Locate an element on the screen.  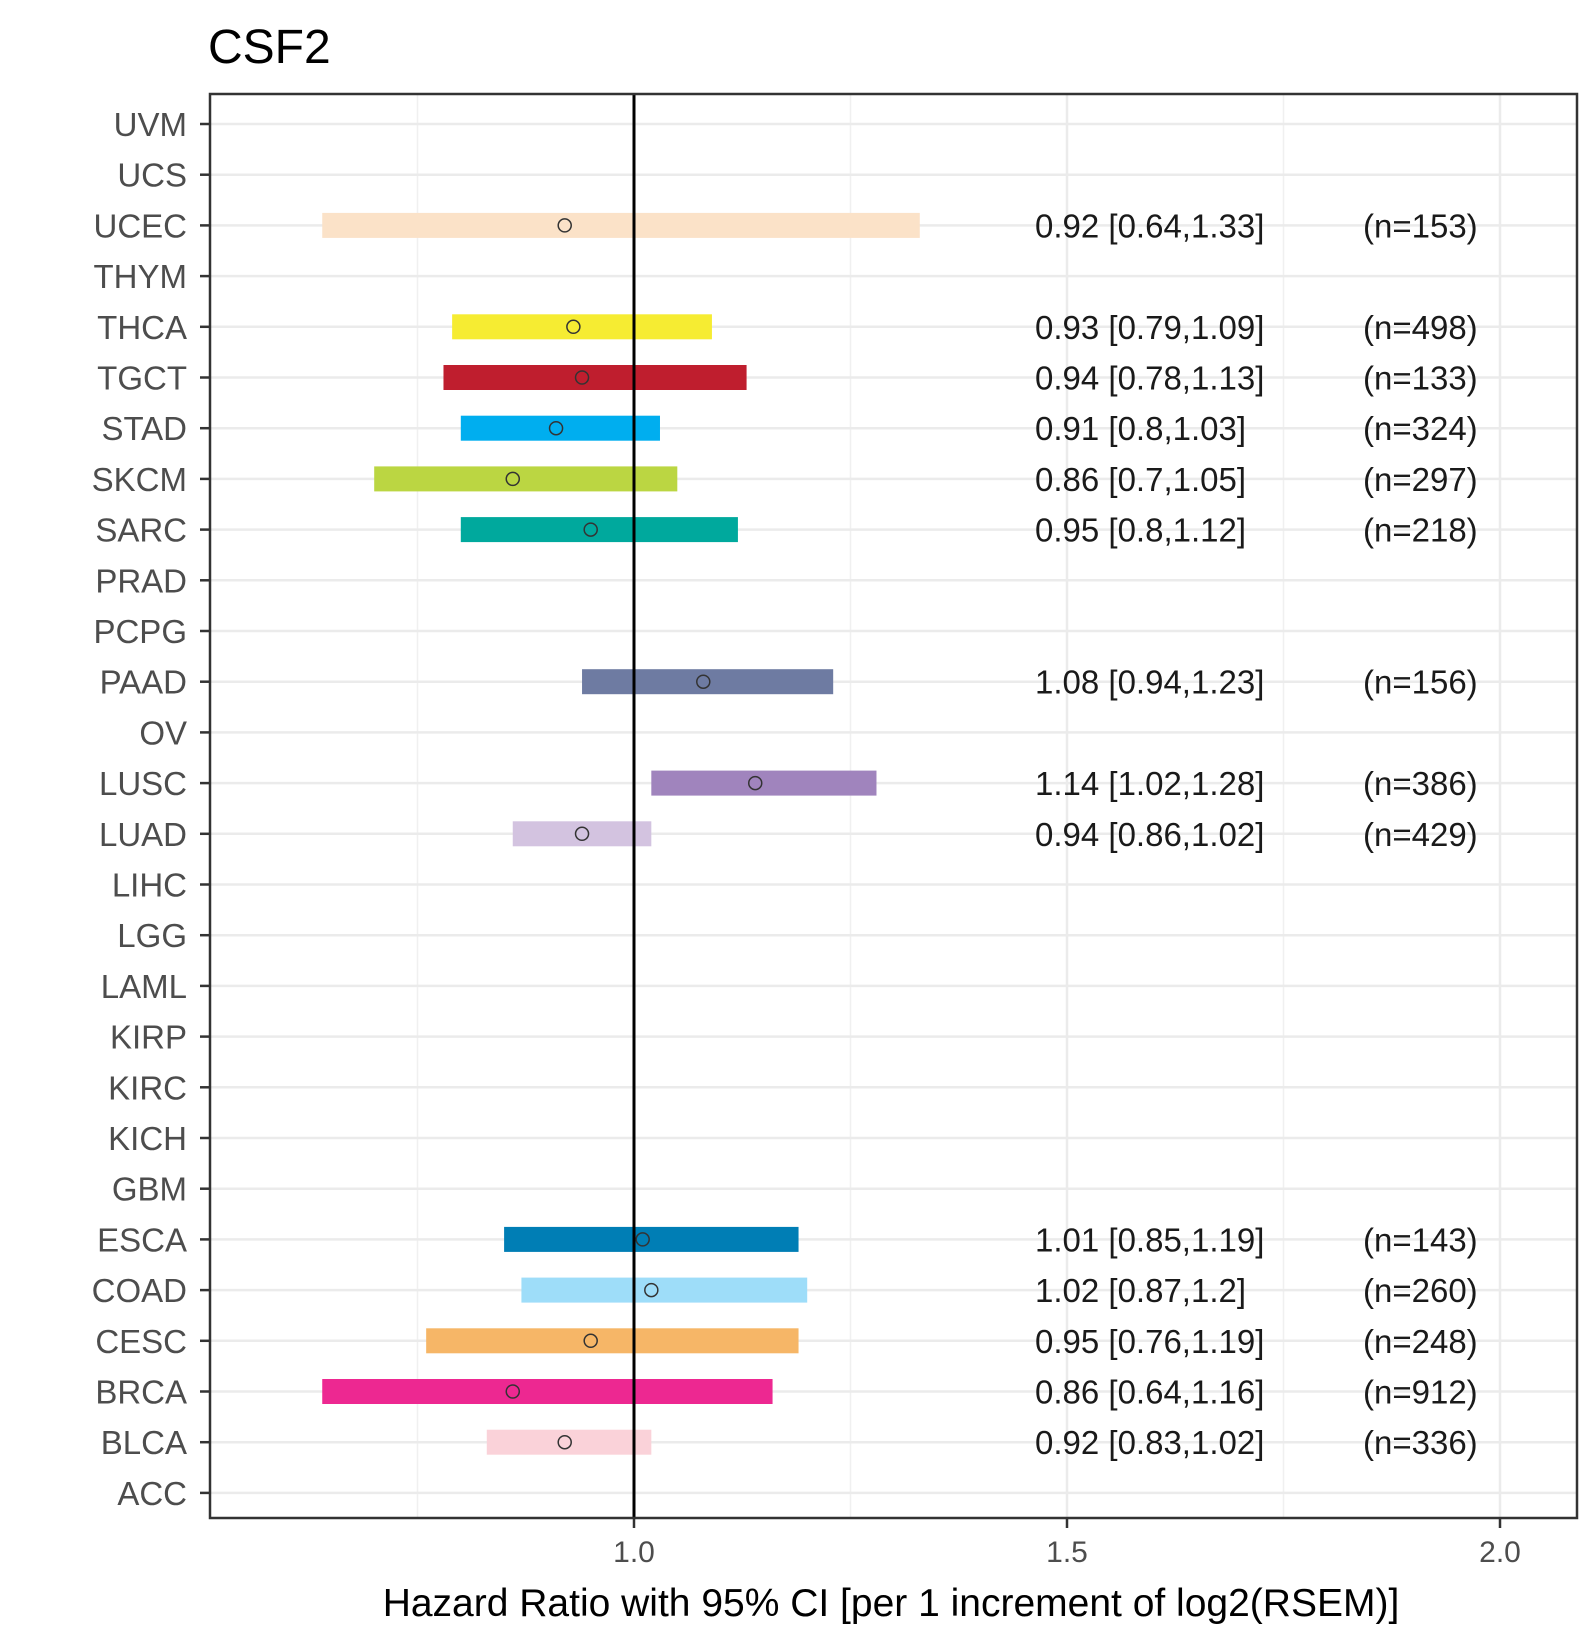
chart-title: CSF2 is located at coordinates (269, 47).